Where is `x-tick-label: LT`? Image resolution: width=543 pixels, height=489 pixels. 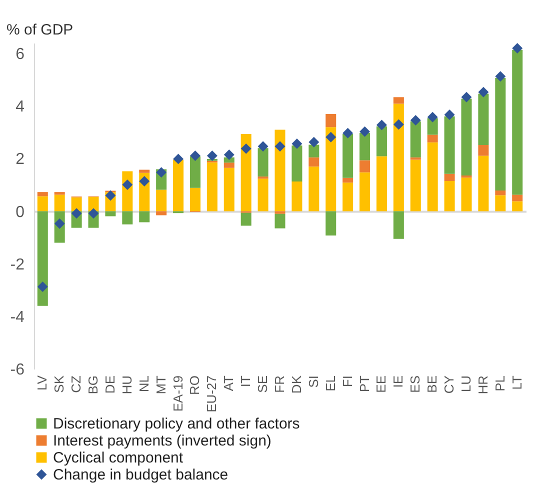 x-tick-label: LT is located at coordinates (516, 382).